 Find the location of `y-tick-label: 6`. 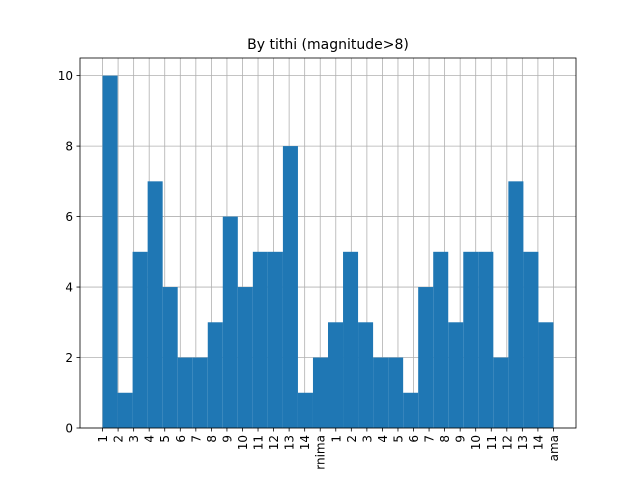

y-tick-label: 6 is located at coordinates (69, 217).